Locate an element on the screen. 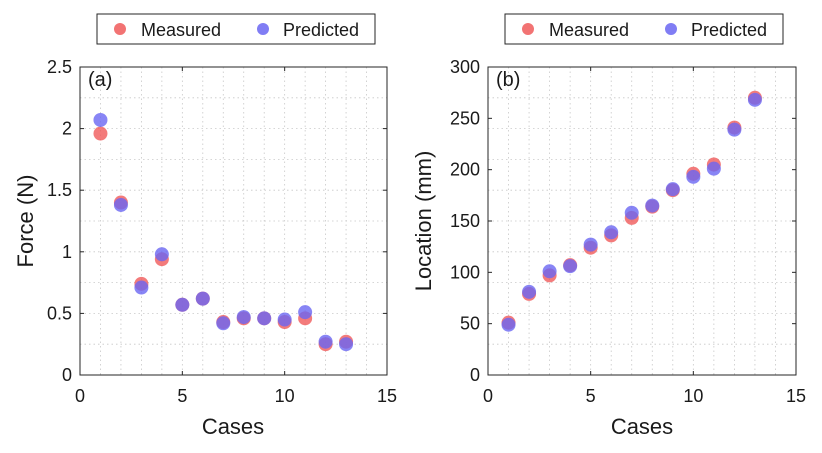 The image size is (822, 453). legend-box-force is located at coordinates (236, 29).